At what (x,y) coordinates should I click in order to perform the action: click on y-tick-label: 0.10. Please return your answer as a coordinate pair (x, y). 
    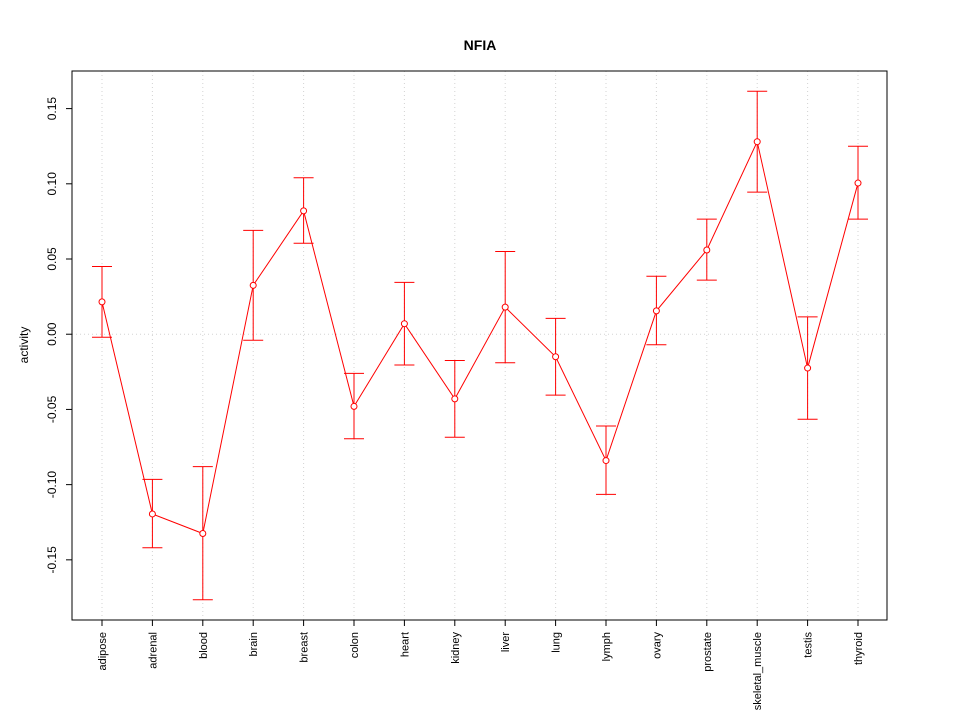
    Looking at the image, I should click on (52, 184).